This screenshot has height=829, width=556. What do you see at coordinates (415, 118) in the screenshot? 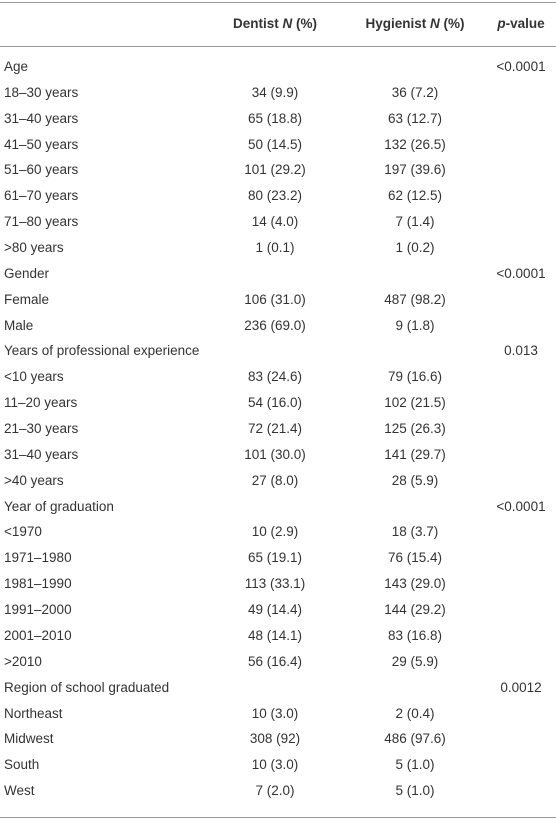
I see `hygienist-value: 63 (12.7)` at bounding box center [415, 118].